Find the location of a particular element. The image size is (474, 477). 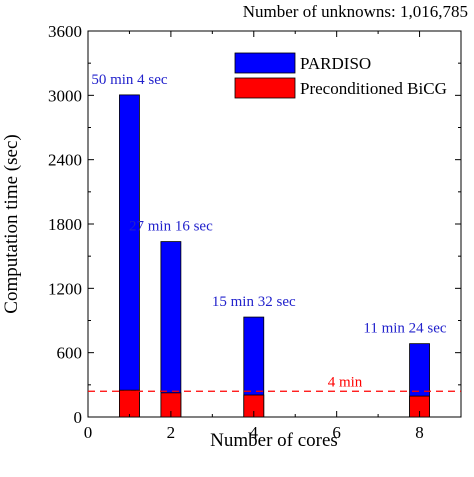

data-label: 27 min 16 sec is located at coordinates (171, 227).